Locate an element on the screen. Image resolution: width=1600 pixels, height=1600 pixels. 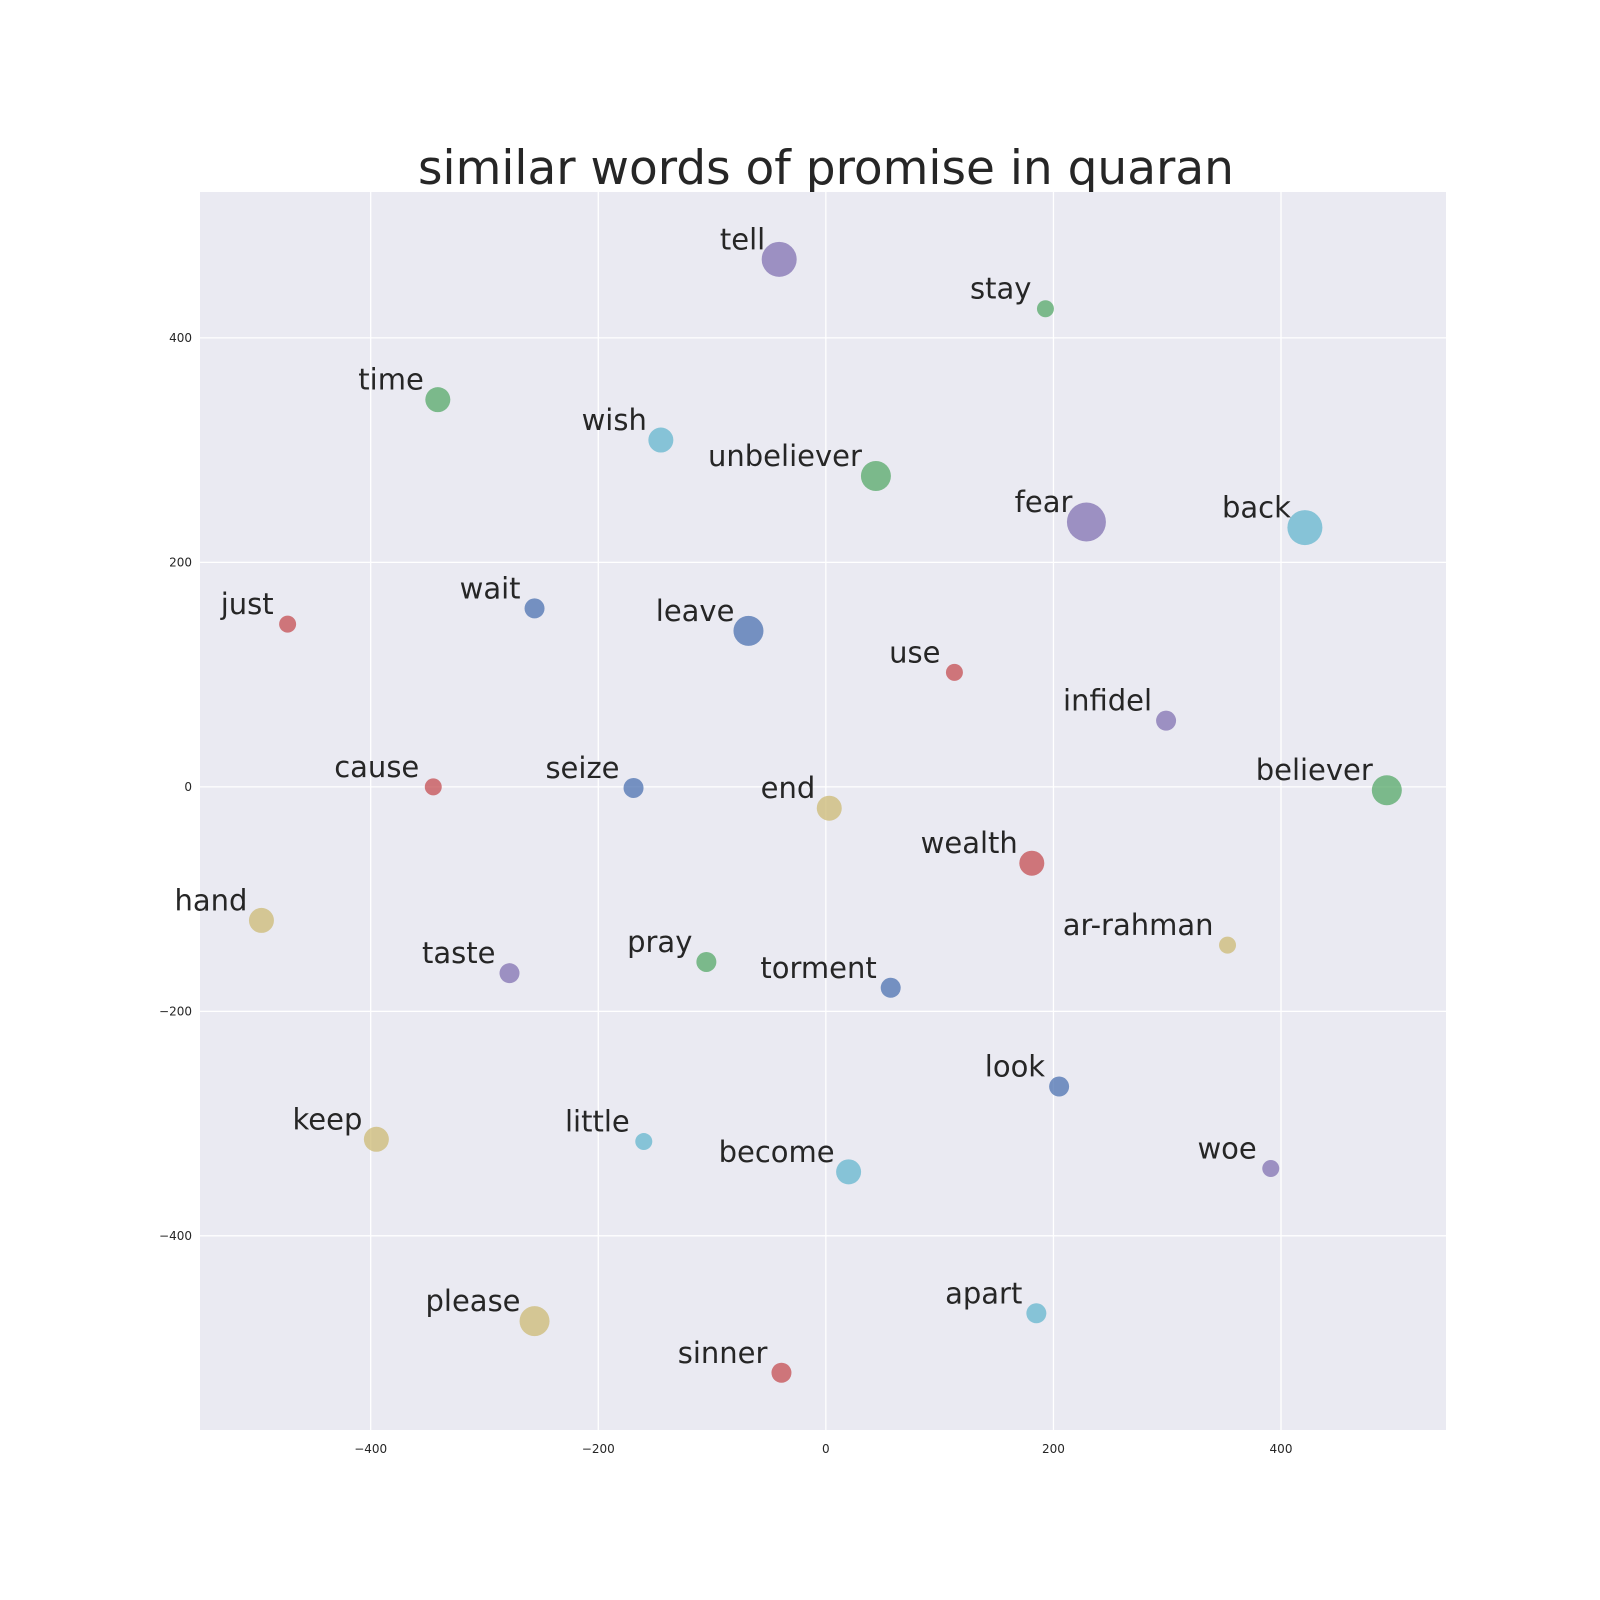
point-wait is located at coordinates (534, 608).